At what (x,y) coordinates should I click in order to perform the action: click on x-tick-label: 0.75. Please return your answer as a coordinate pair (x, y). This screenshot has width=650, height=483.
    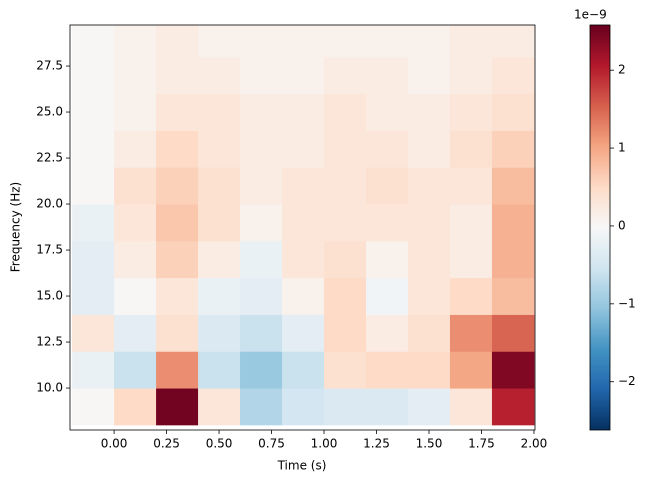
    Looking at the image, I should click on (271, 444).